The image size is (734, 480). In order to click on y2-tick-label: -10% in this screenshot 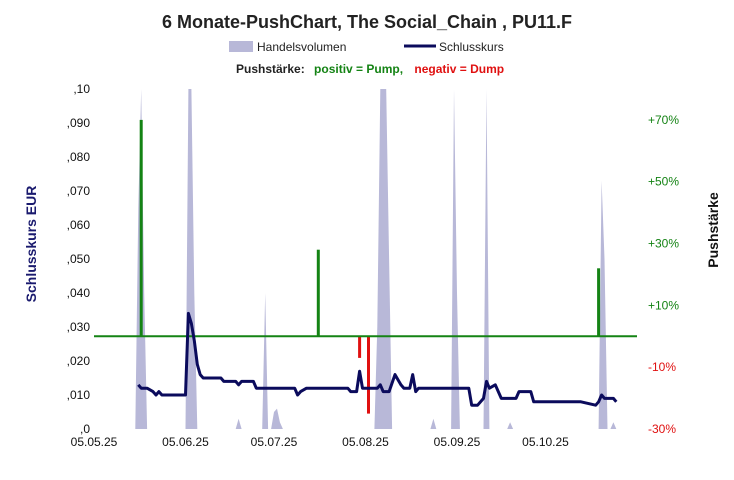, I will do `click(662, 367)`.